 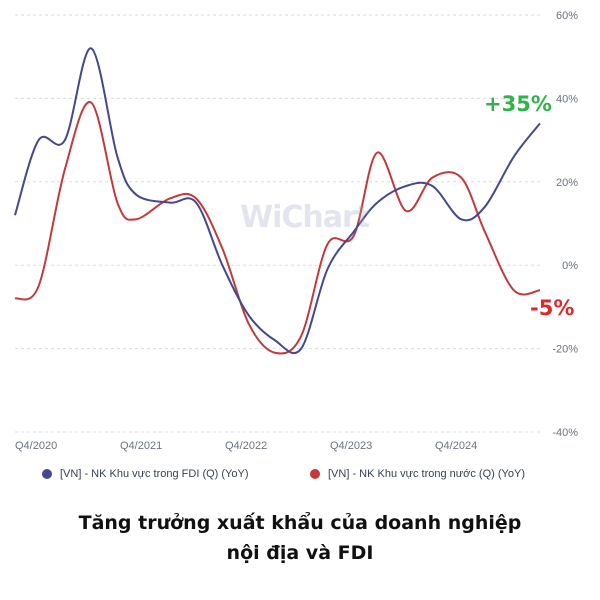 What do you see at coordinates (300, 553) in the screenshot?
I see `caption-line-2: nội địa và FDI` at bounding box center [300, 553].